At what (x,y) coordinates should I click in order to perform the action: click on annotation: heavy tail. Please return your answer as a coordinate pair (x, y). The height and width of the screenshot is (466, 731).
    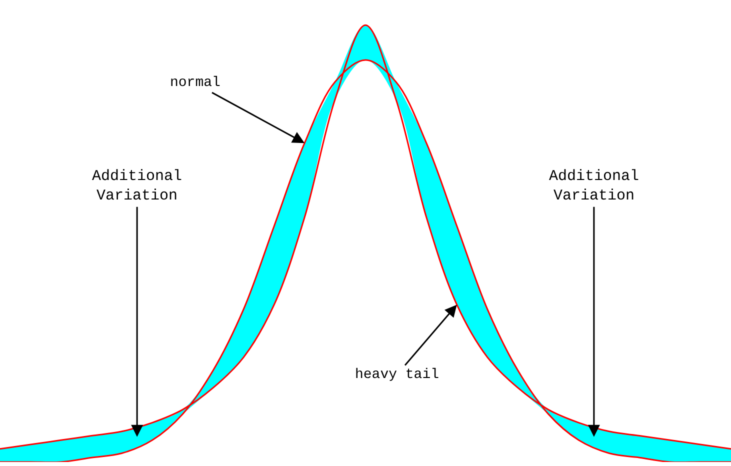
    Looking at the image, I should click on (397, 375).